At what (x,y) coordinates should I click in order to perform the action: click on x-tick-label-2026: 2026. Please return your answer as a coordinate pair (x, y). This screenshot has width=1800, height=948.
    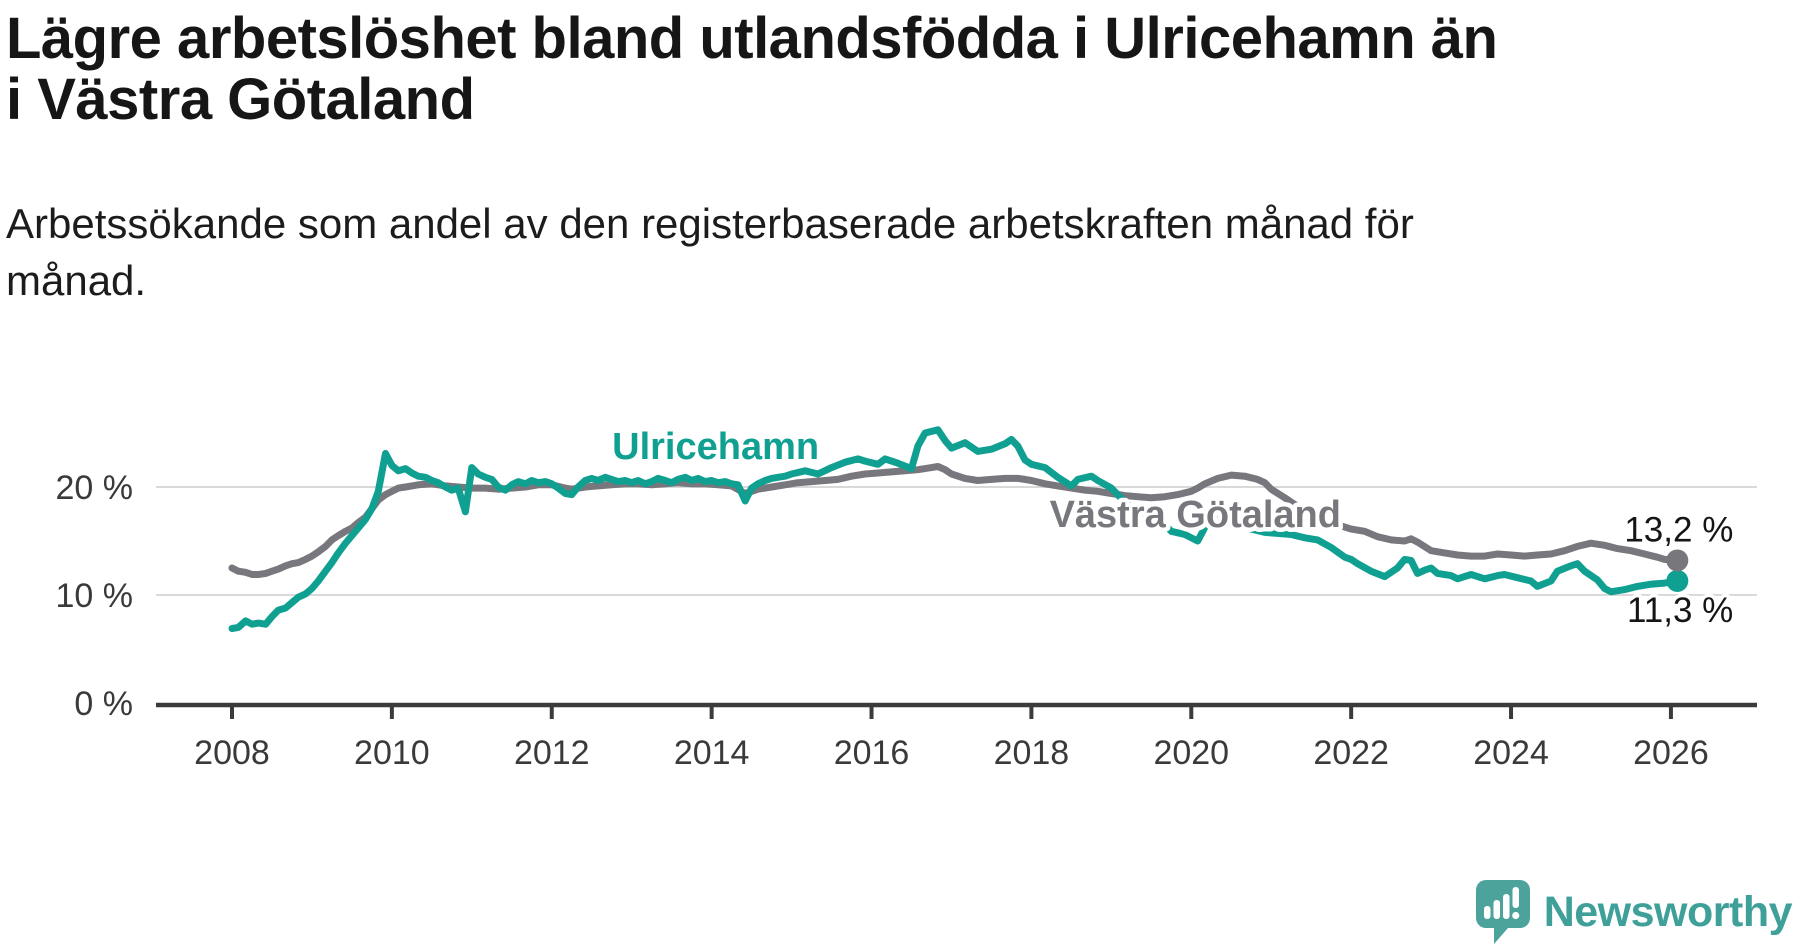
    Looking at the image, I should click on (1671, 753).